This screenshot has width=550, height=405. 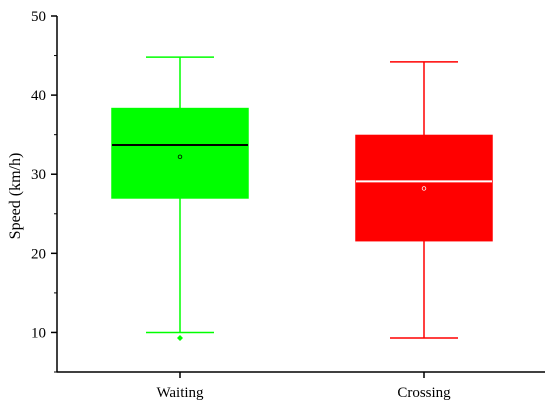 What do you see at coordinates (44, 191) in the screenshot?
I see `y-axis: 10 20 30 40 50` at bounding box center [44, 191].